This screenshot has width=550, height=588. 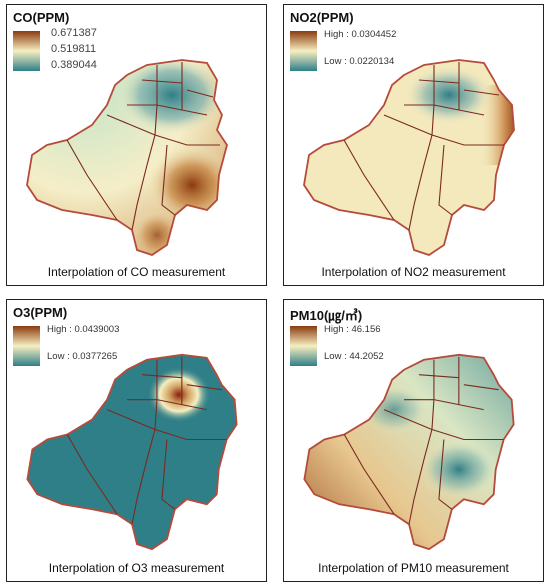 I want to click on co-legend-swatch, so click(x=26, y=51).